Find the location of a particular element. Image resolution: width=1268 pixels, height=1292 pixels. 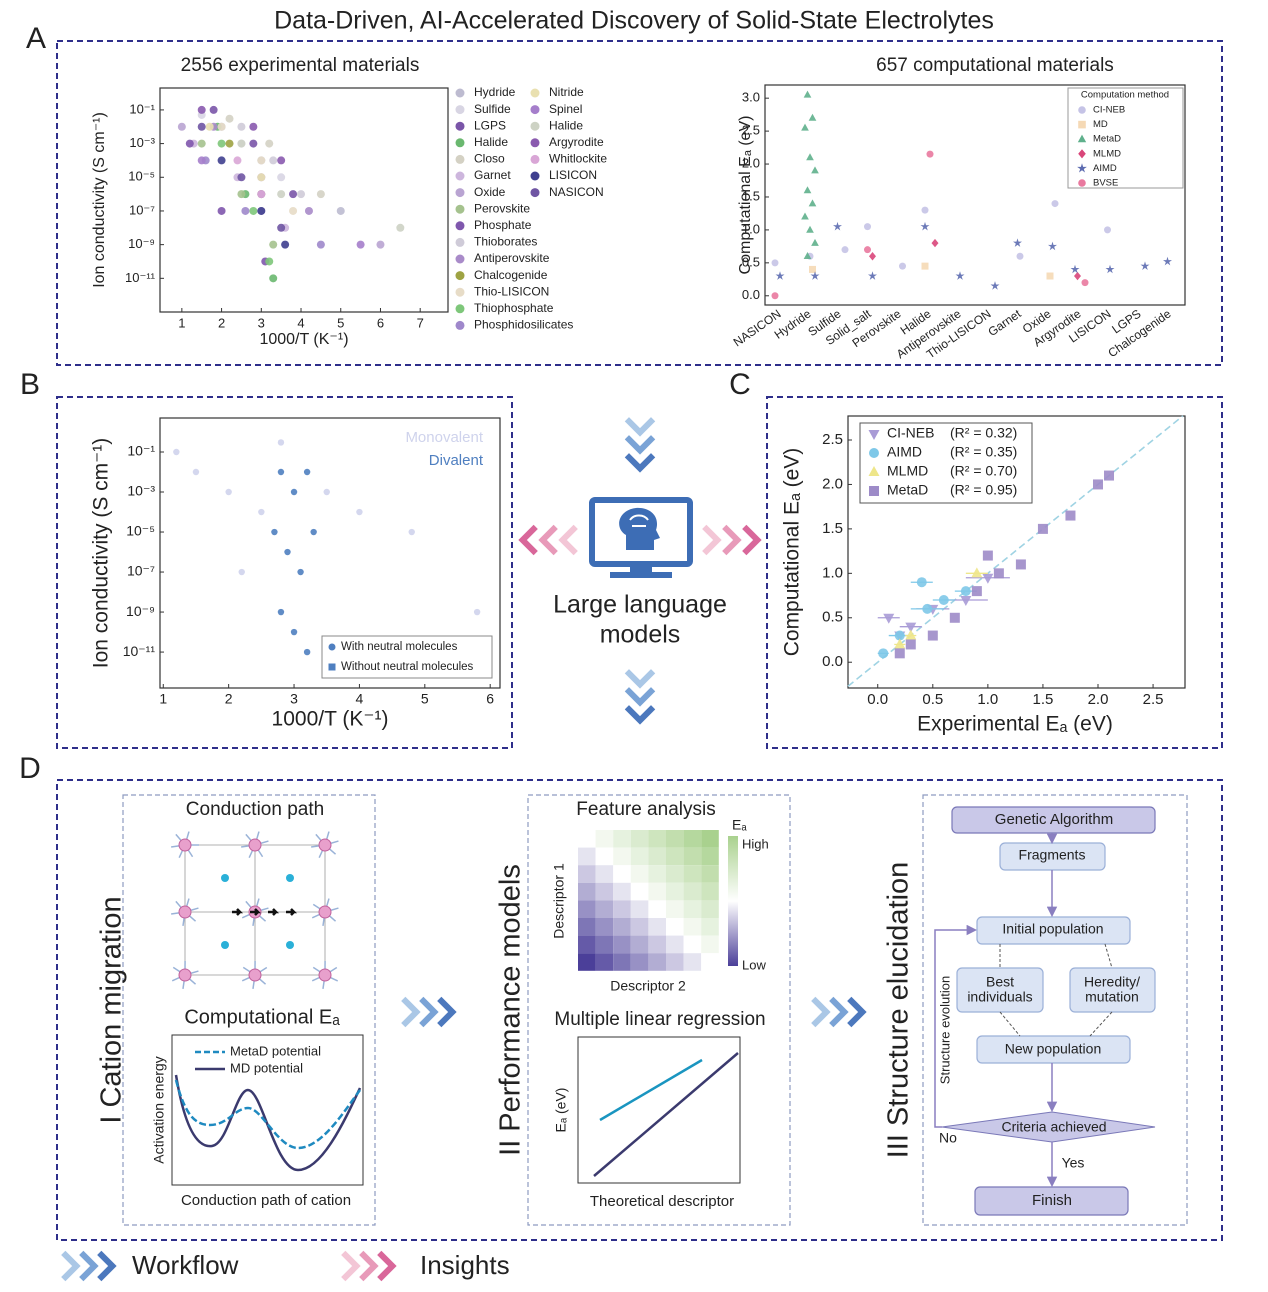

x-tick-label: 6 is located at coordinates (380, 322).